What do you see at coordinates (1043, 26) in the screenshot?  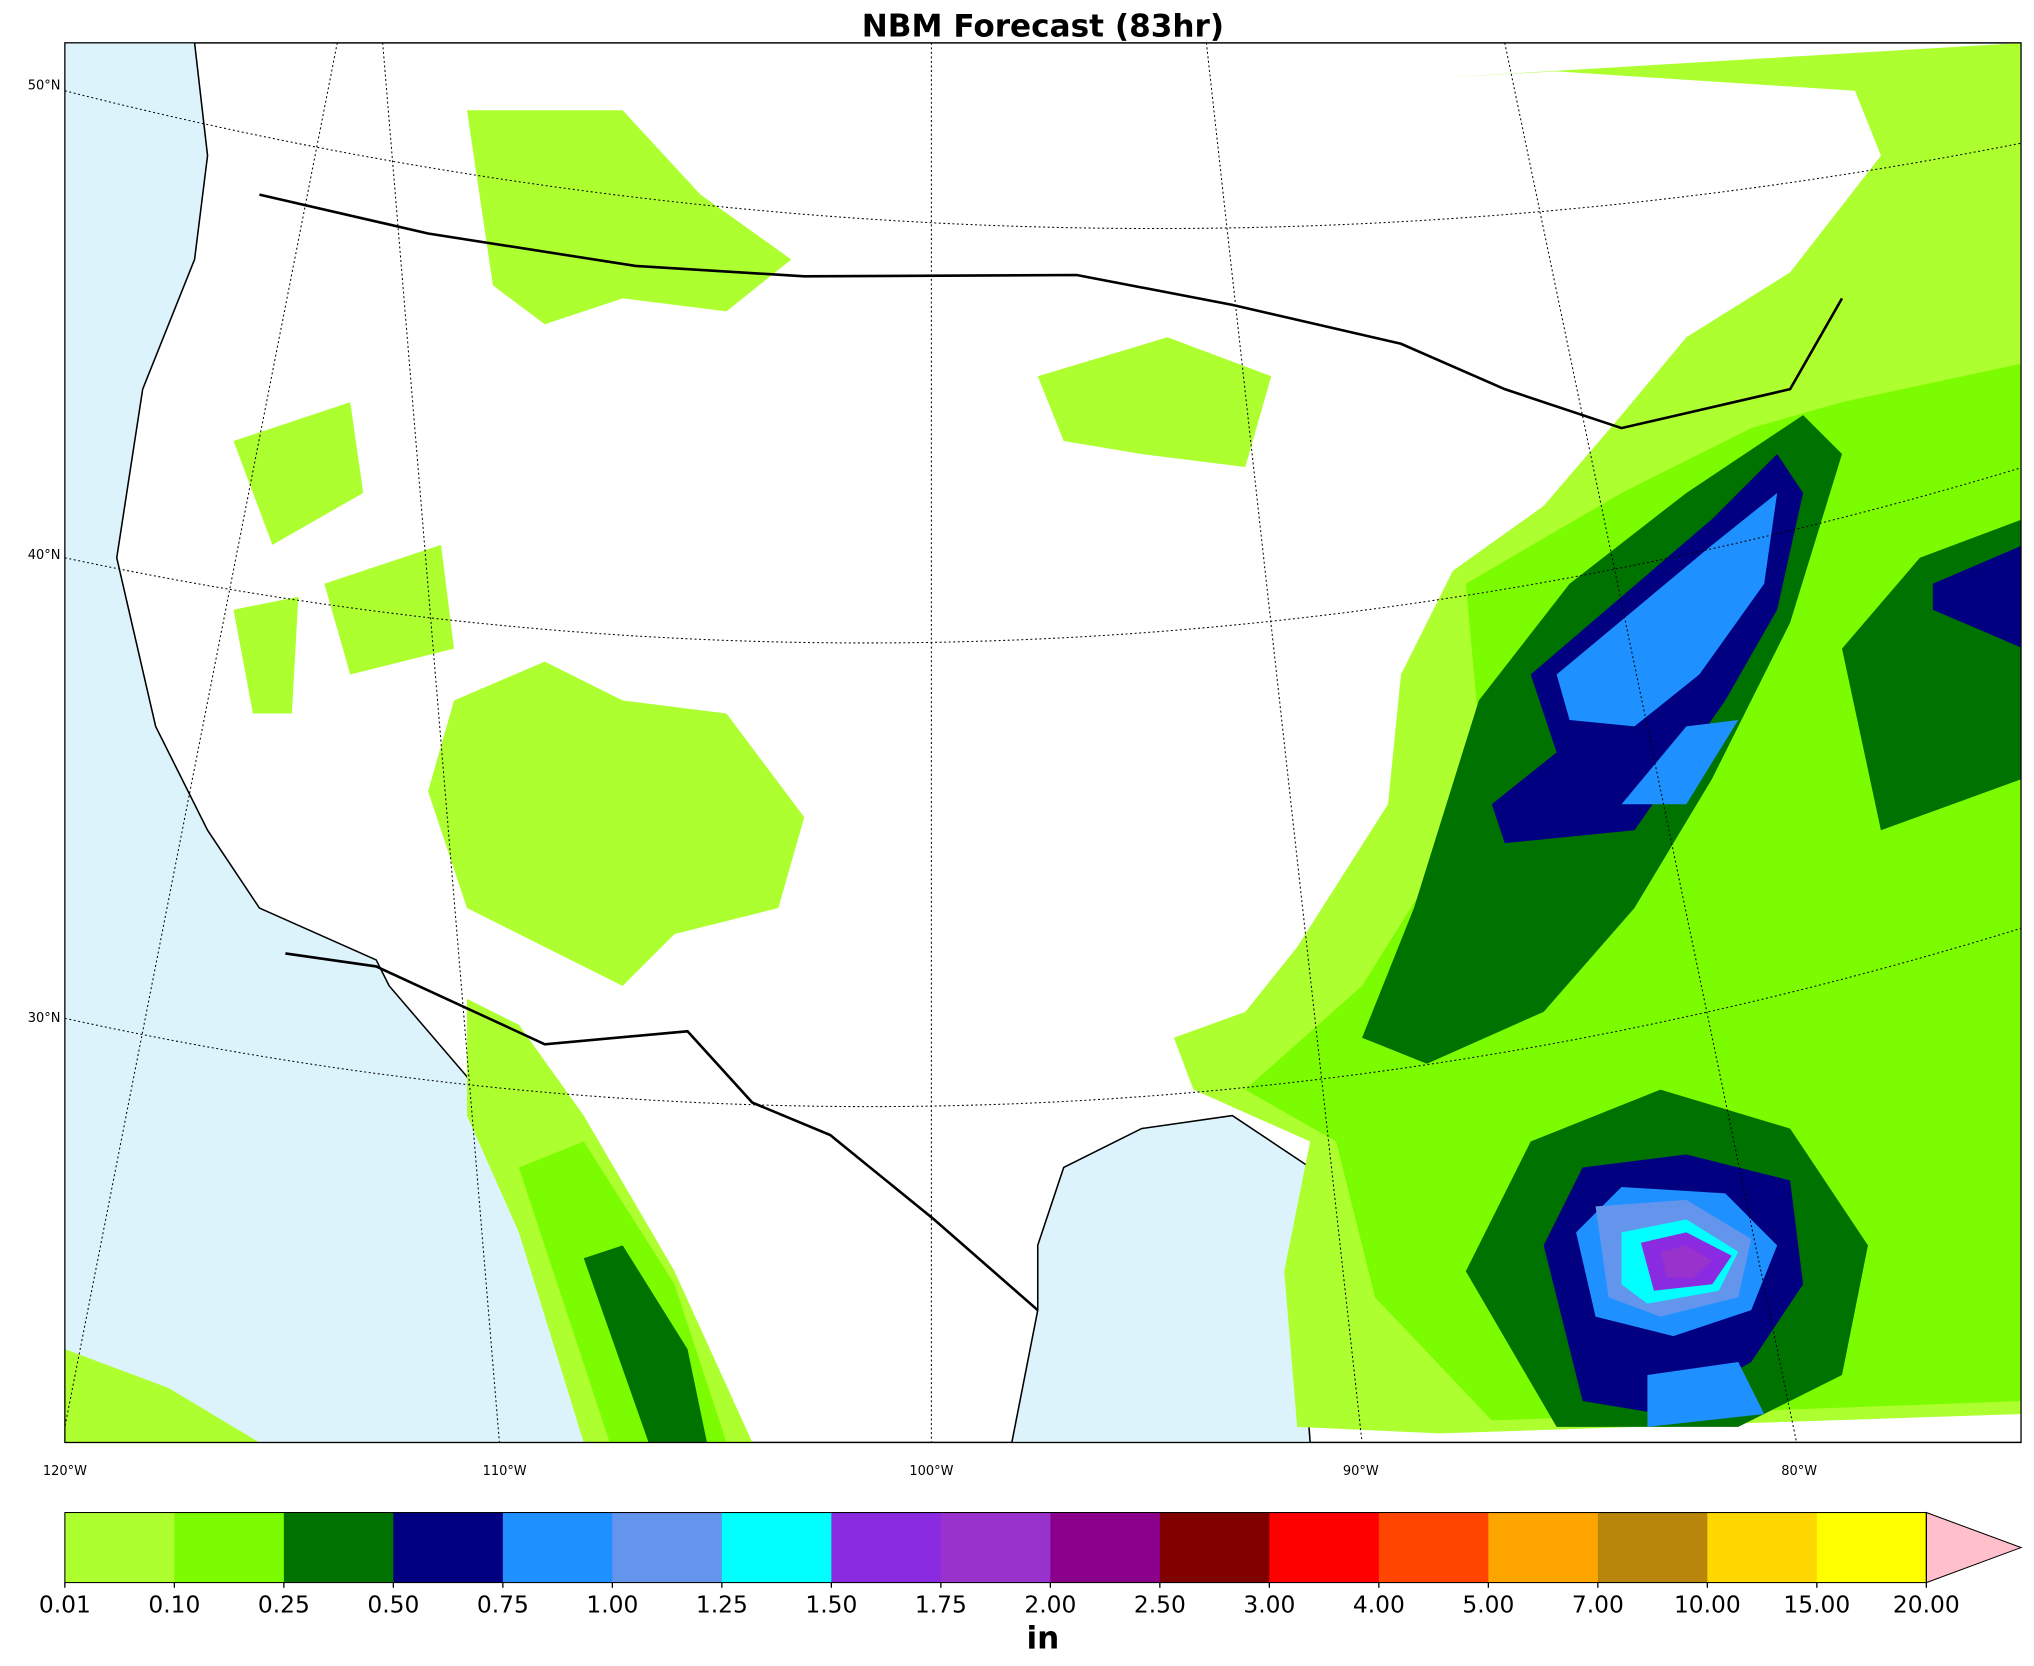 I see `title: NBM Forecast (83hr)` at bounding box center [1043, 26].